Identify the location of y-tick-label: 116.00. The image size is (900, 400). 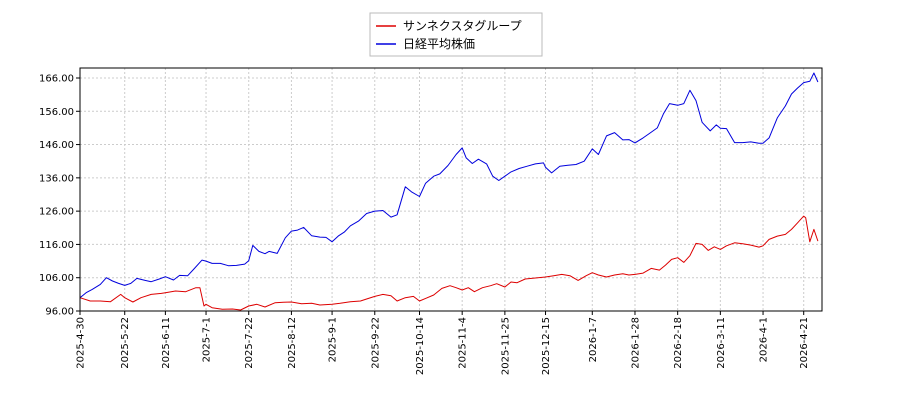
(56, 245).